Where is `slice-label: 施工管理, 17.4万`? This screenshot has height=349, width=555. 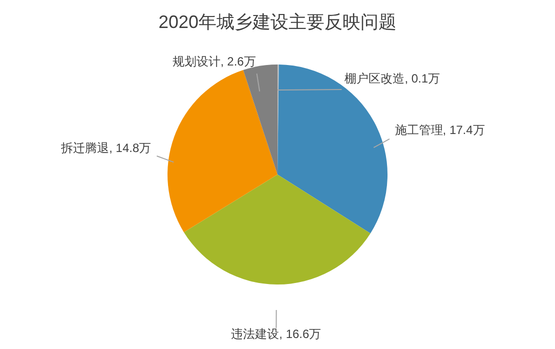 slice-label: 施工管理, 17.4万 is located at coordinates (439, 130).